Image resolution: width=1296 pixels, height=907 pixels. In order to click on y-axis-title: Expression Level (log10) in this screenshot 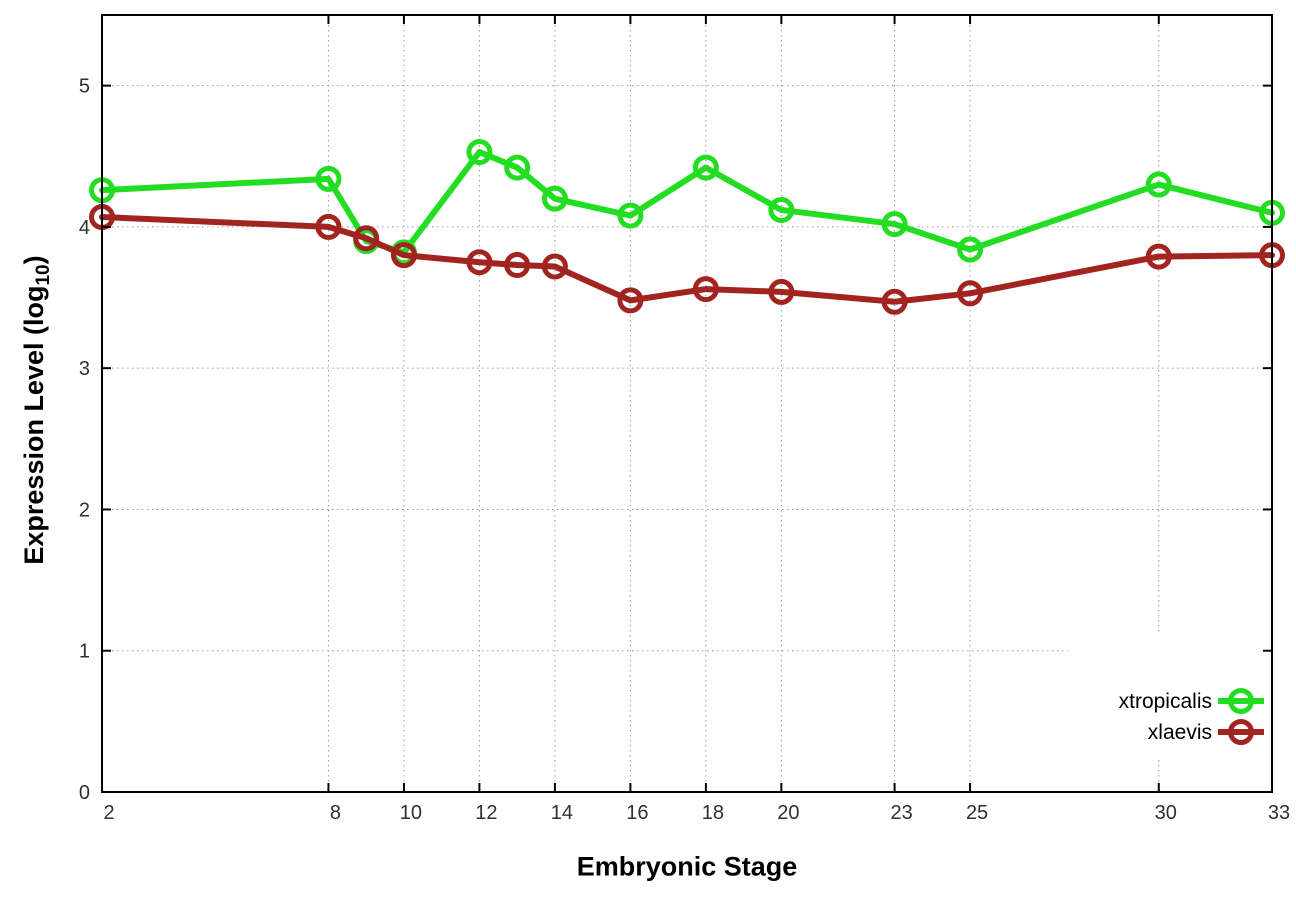, I will do `click(37, 409)`.